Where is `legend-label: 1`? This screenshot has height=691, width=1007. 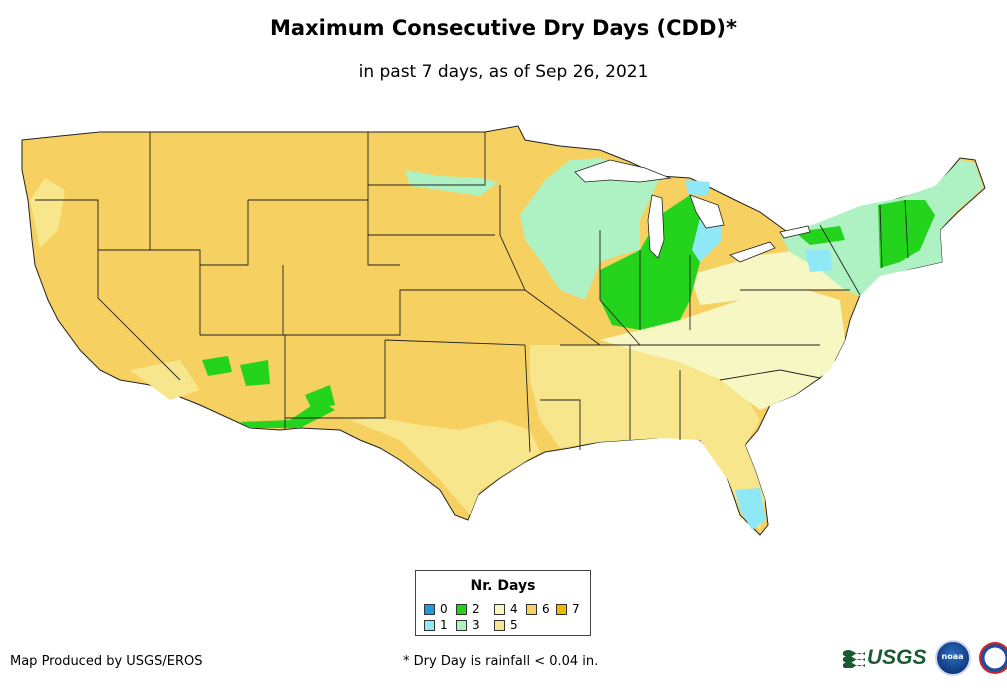 legend-label: 1 is located at coordinates (444, 625).